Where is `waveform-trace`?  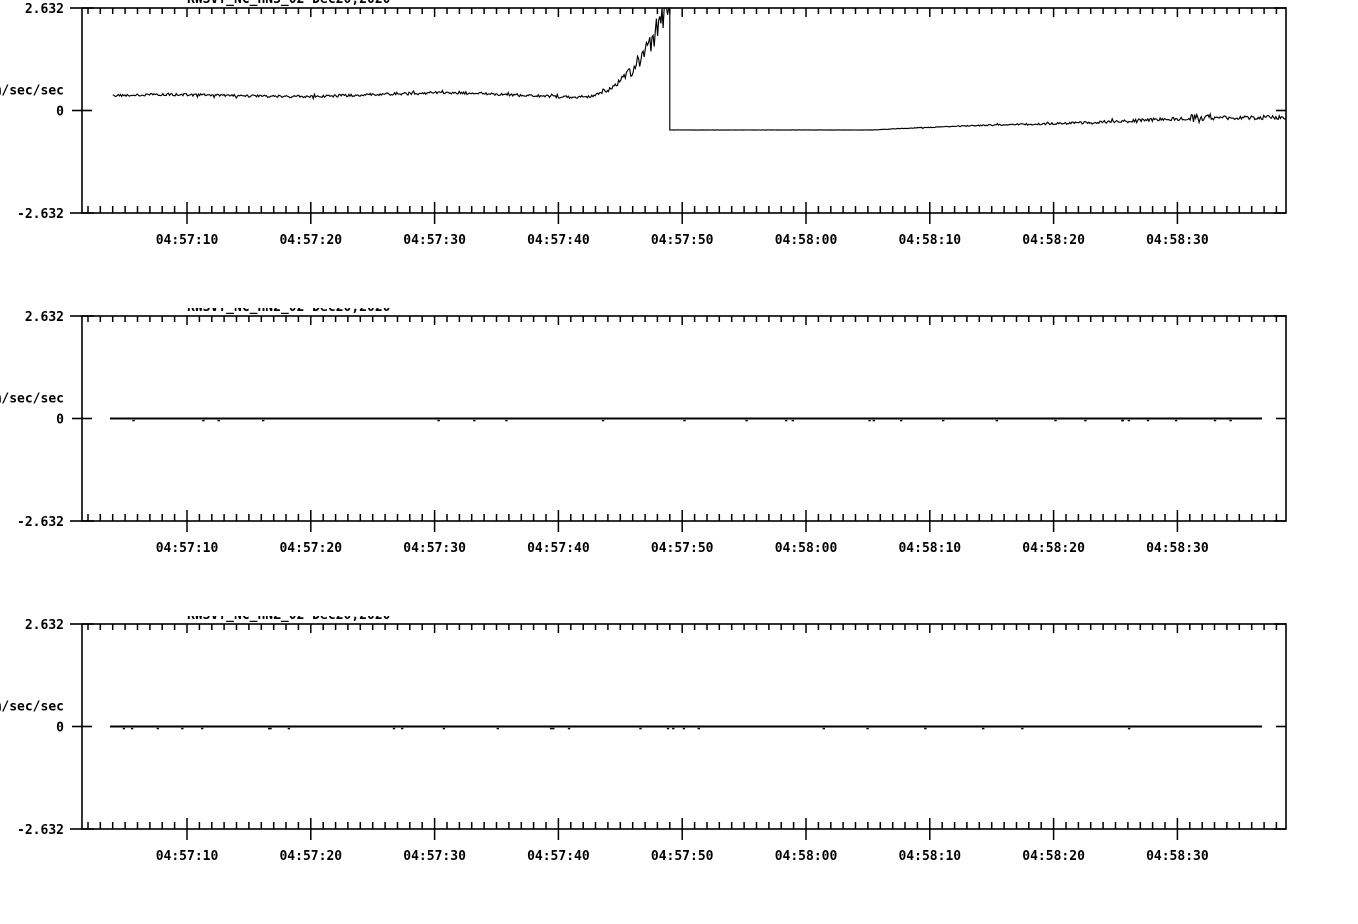 waveform-trace is located at coordinates (699, 69).